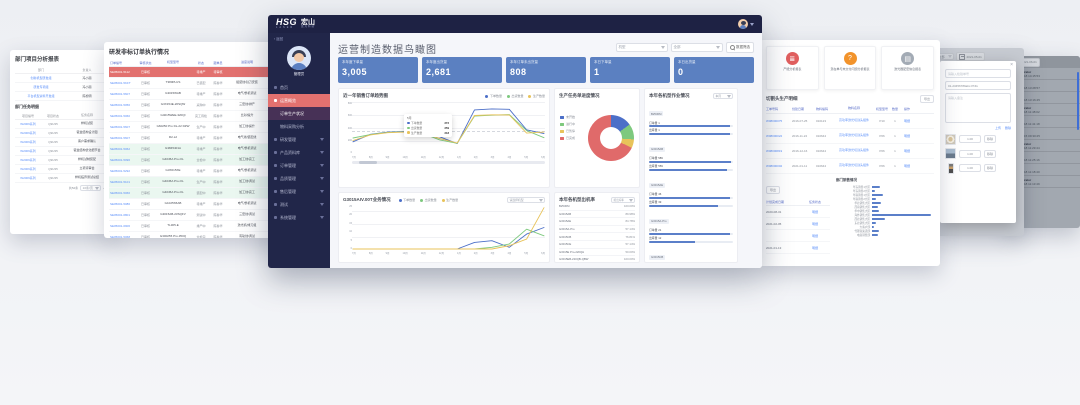  I want to click on sidebar-menu-item: 订单管理, so click(299, 165).